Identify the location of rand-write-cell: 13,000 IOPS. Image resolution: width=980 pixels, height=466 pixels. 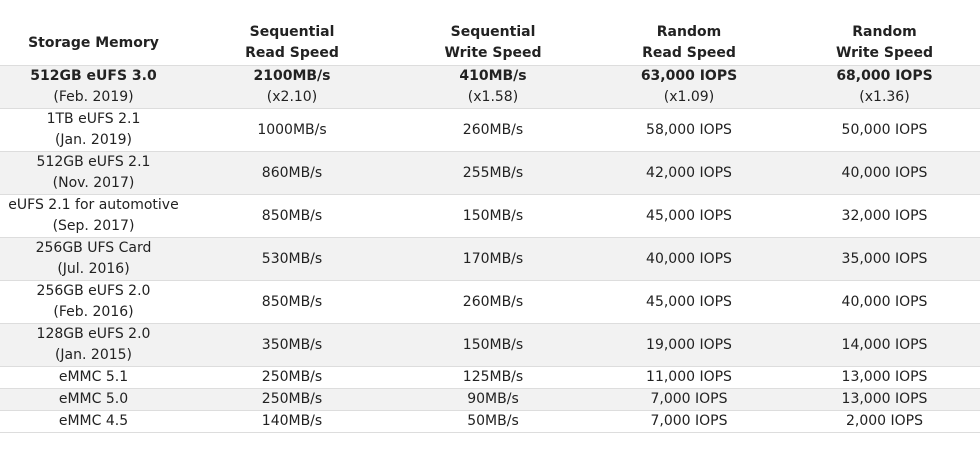
(884, 377).